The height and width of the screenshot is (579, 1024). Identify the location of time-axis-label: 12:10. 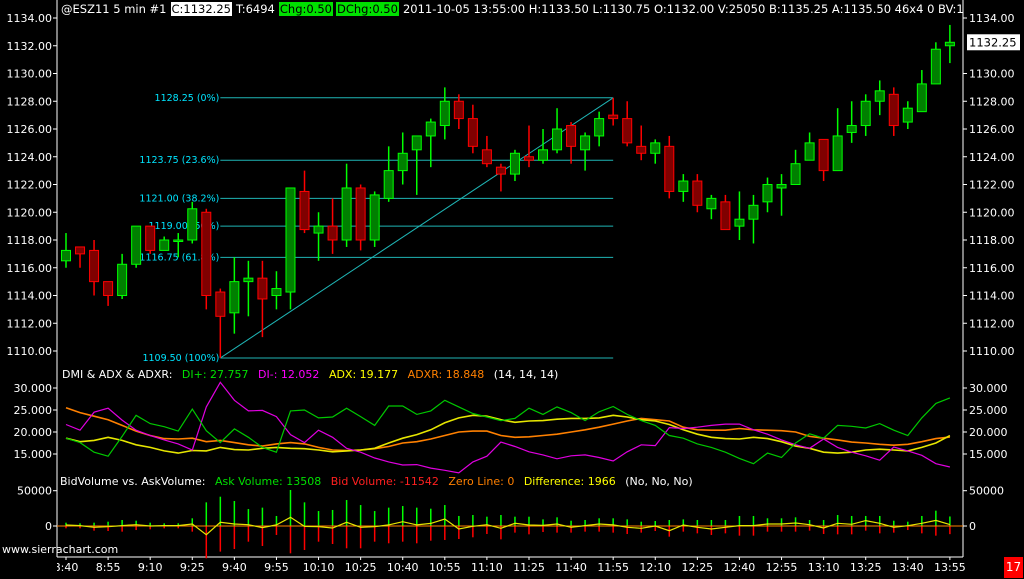
(655, 567).